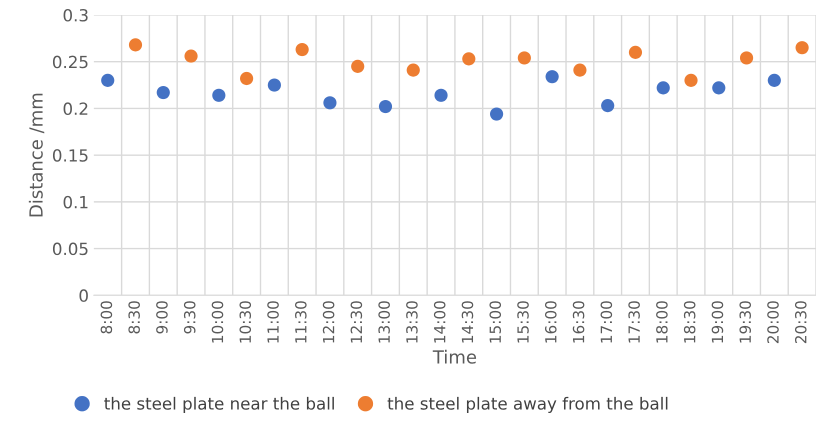 Image resolution: width=816 pixels, height=428 pixels. What do you see at coordinates (356, 322) in the screenshot?
I see `x-tick-label: 12:30` at bounding box center [356, 322].